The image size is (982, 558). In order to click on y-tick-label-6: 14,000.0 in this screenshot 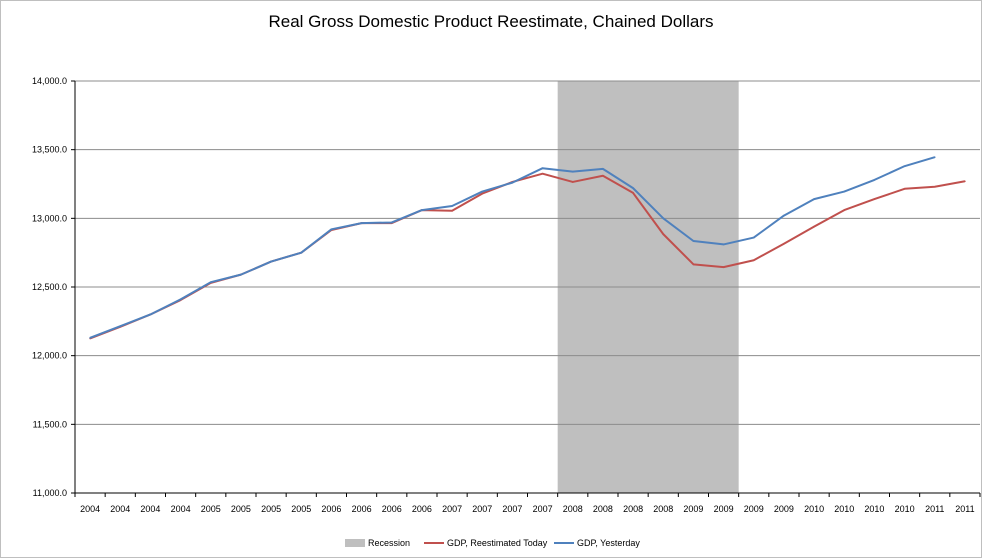, I will do `click(49, 81)`.